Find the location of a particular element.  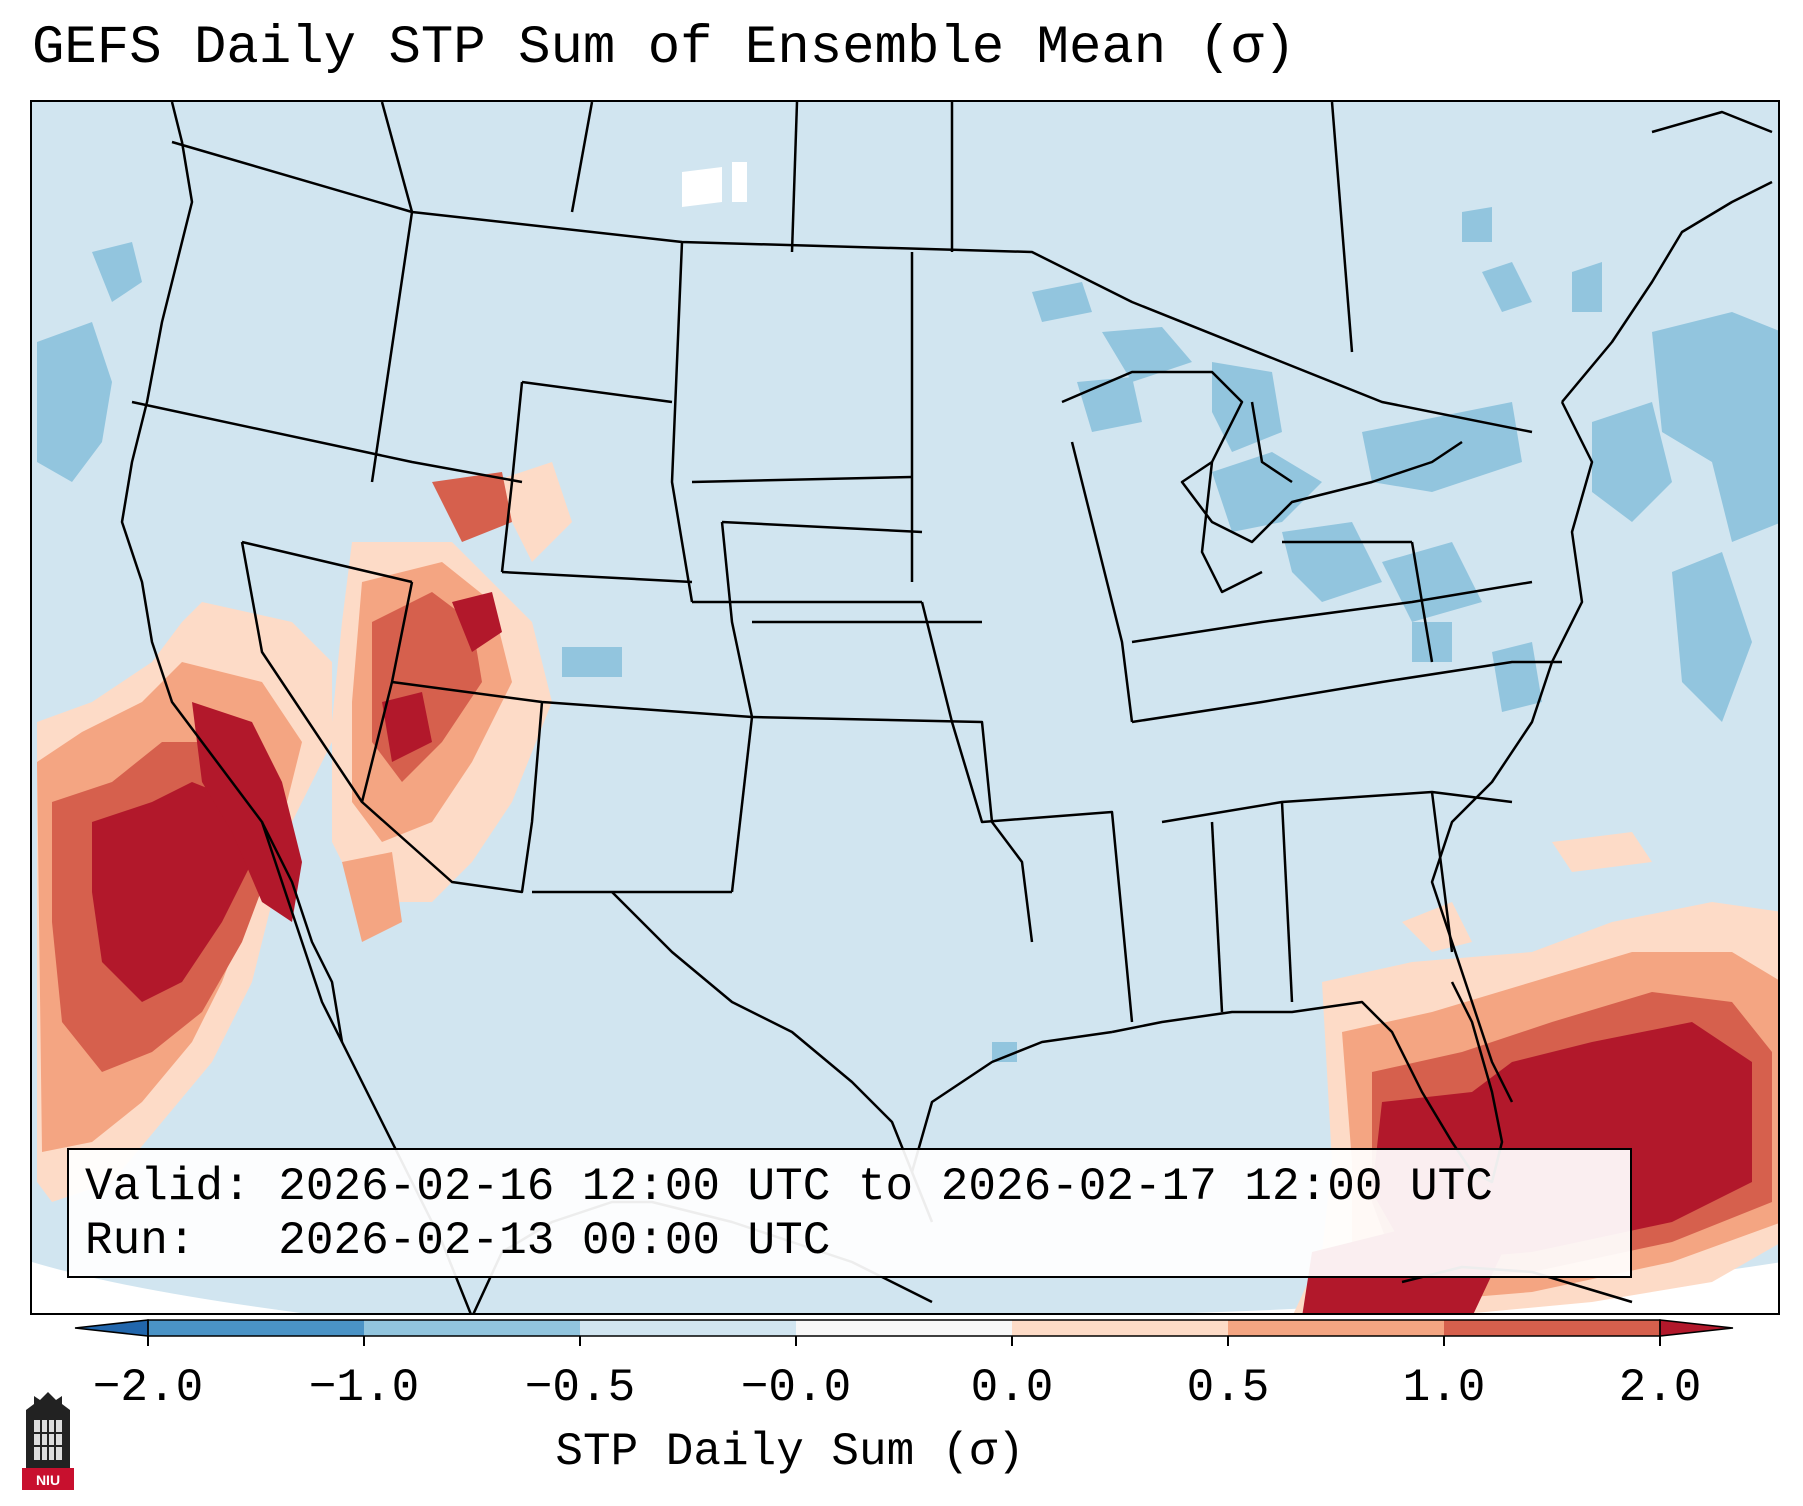

colorbar-label: STP Daily Sum (σ) is located at coordinates (790, 1452).